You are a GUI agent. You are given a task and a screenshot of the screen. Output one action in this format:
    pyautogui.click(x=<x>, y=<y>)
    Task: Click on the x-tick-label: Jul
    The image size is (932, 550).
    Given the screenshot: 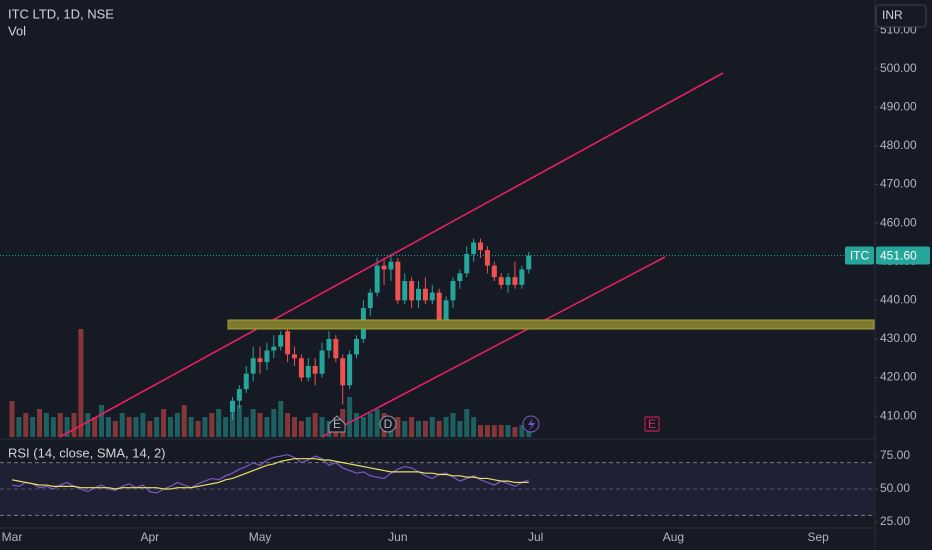 What is the action you would take?
    pyautogui.click(x=535, y=537)
    